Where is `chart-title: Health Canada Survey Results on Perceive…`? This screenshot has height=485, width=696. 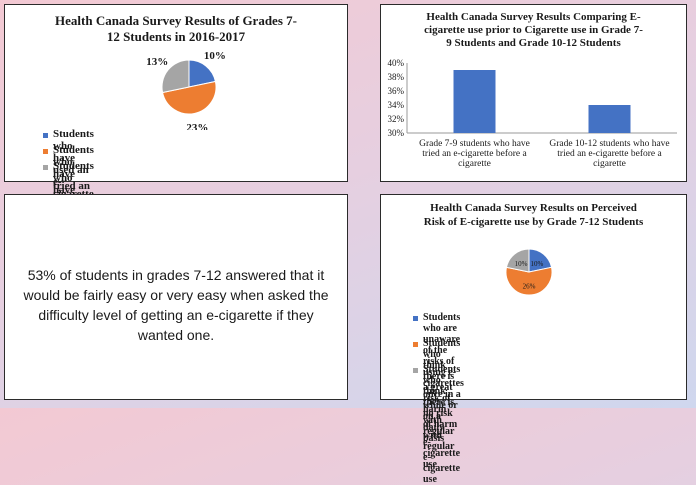 chart-title: Health Canada Survey Results on Perceive… is located at coordinates (533, 215).